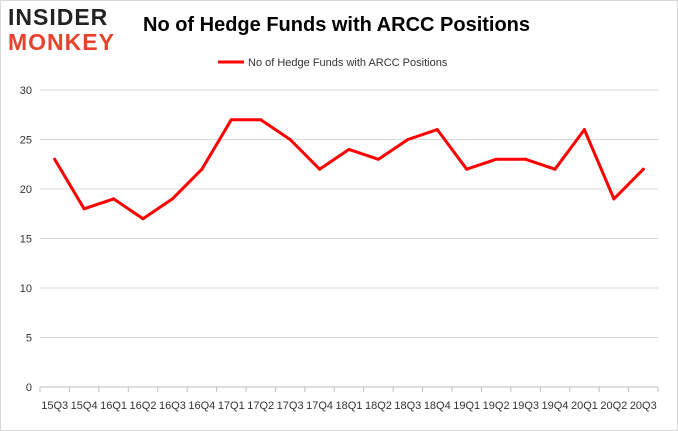 The image size is (678, 431). I want to click on y-tick-label: 30, so click(26, 91).